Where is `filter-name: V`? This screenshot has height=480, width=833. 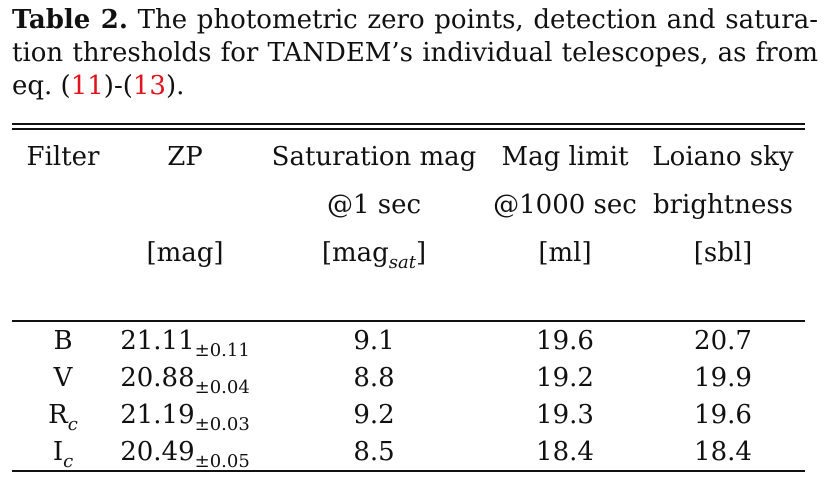
filter-name: V is located at coordinates (63, 378).